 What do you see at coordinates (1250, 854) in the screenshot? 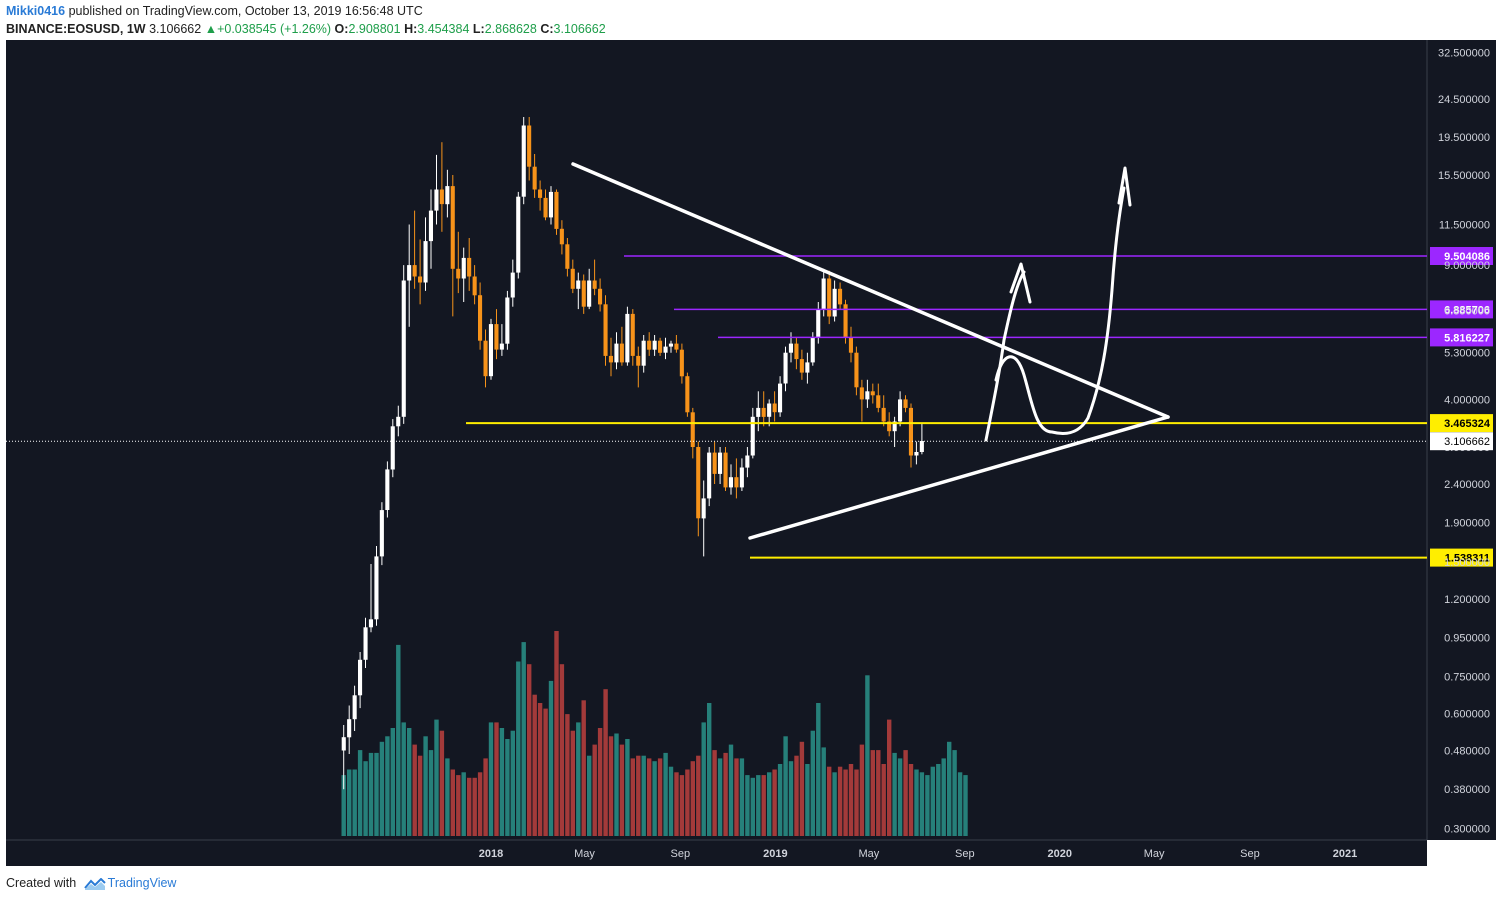
I see `time-tick-label: Sep` at bounding box center [1250, 854].